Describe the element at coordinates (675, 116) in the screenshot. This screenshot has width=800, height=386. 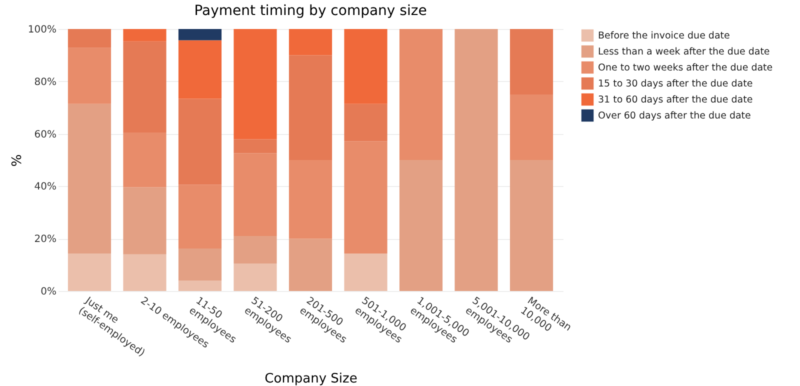
I see `legend-label: Over 60 days after the due date` at that location.